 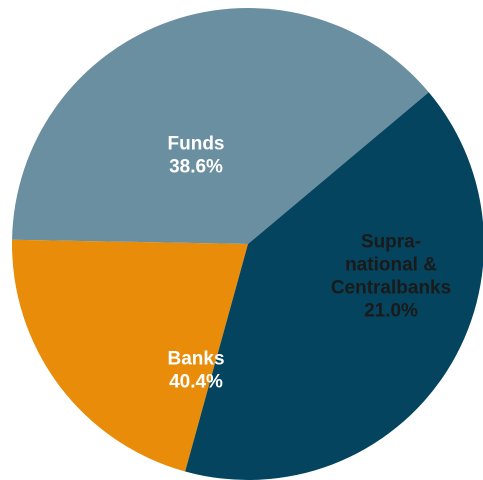 I want to click on data-label-value: 21.0%, so click(x=391, y=311).